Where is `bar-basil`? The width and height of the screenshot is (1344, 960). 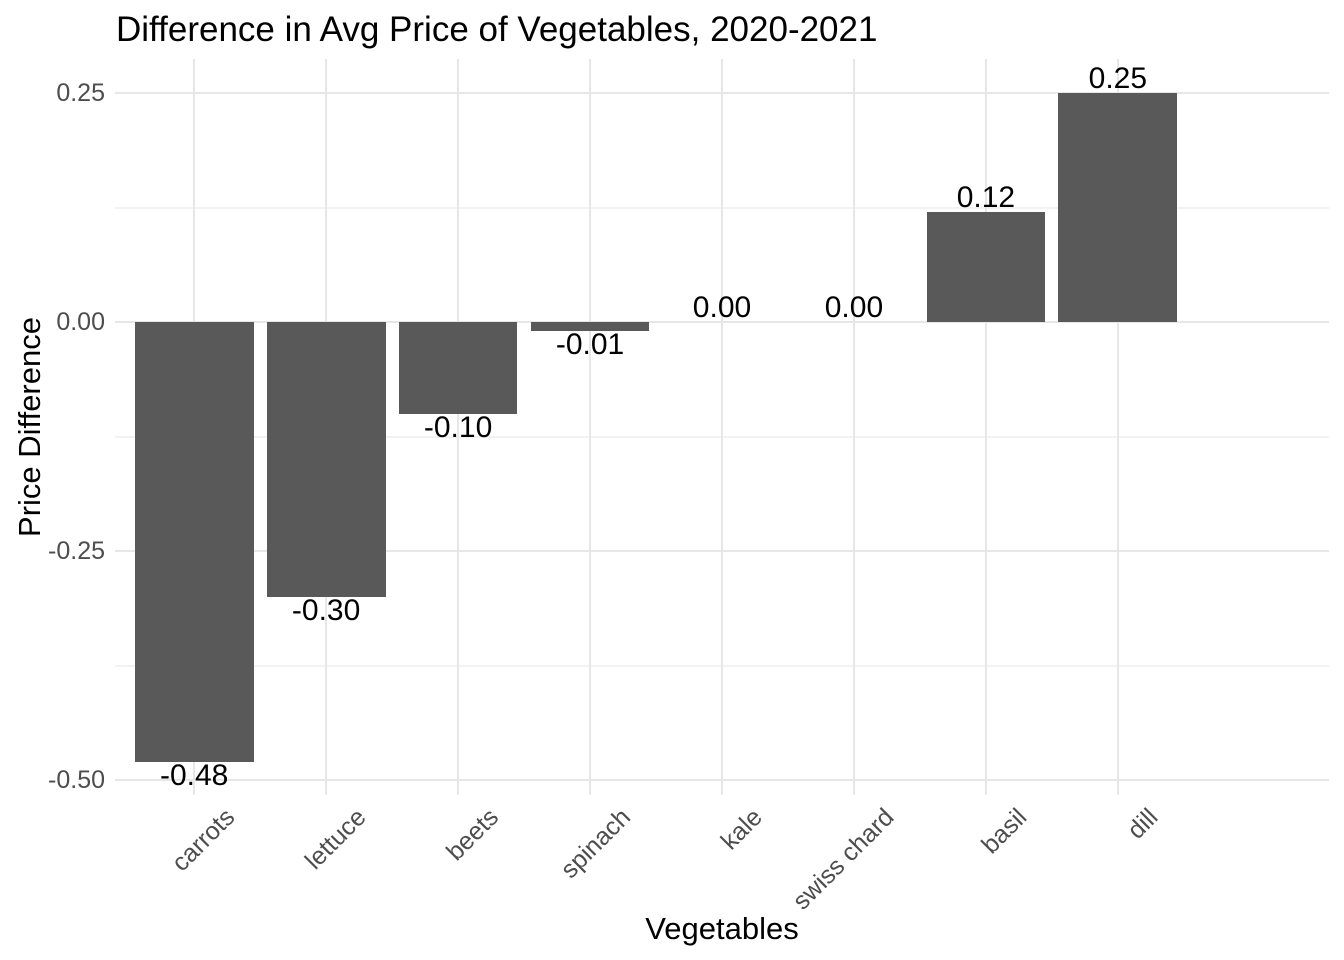 bar-basil is located at coordinates (986, 267).